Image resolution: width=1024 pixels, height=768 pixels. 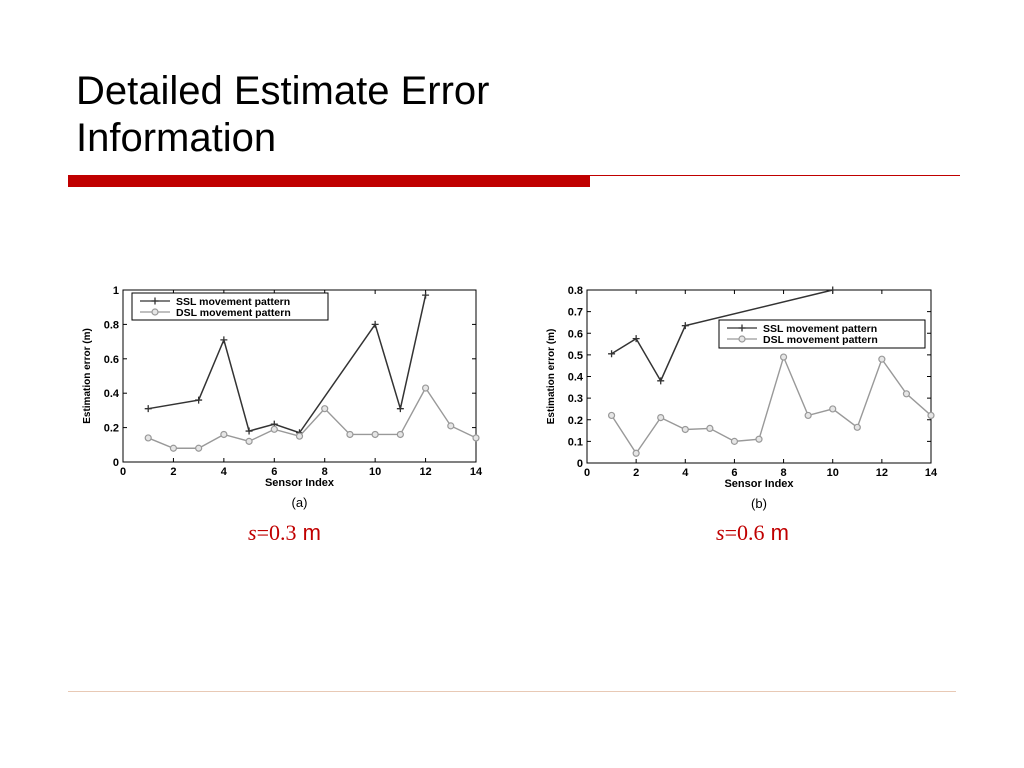 What do you see at coordinates (820, 340) in the screenshot?
I see `chart-b-legend-label: DSL movement pattern` at bounding box center [820, 340].